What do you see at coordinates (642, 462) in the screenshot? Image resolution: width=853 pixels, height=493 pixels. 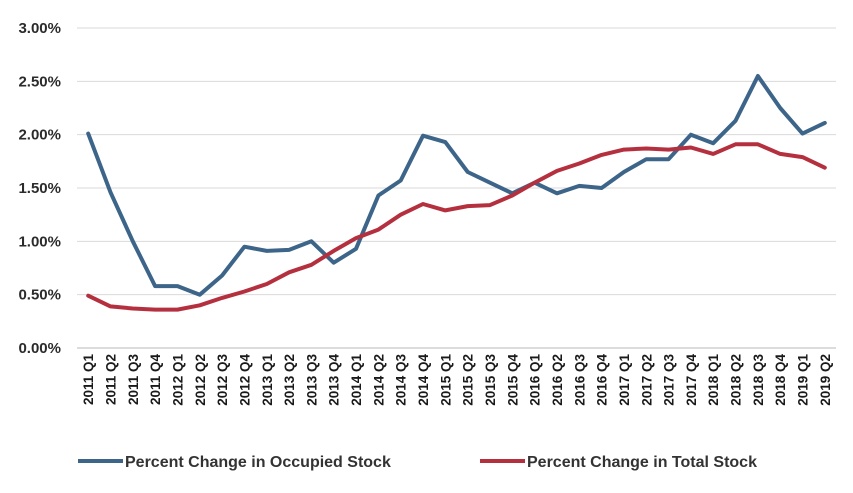 I see `legend-label: Percent Change in Total Stock` at bounding box center [642, 462].